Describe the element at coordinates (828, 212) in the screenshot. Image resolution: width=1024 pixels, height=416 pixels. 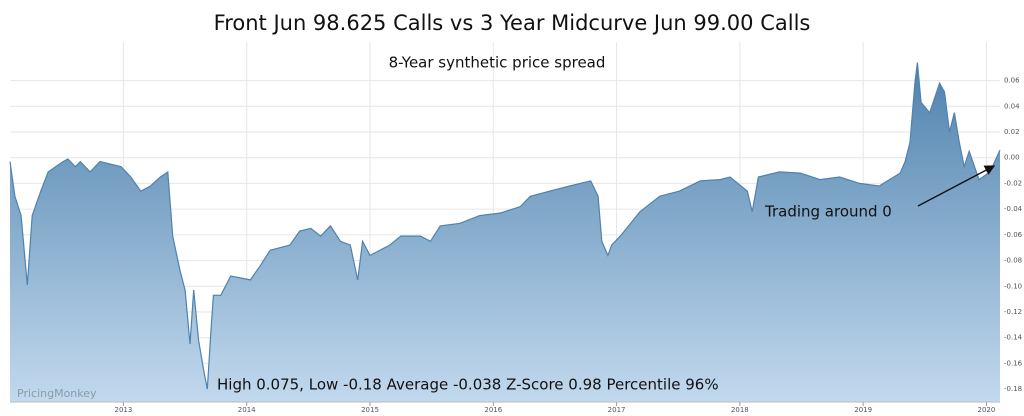
I see `annotation: Trading around 0` at that location.